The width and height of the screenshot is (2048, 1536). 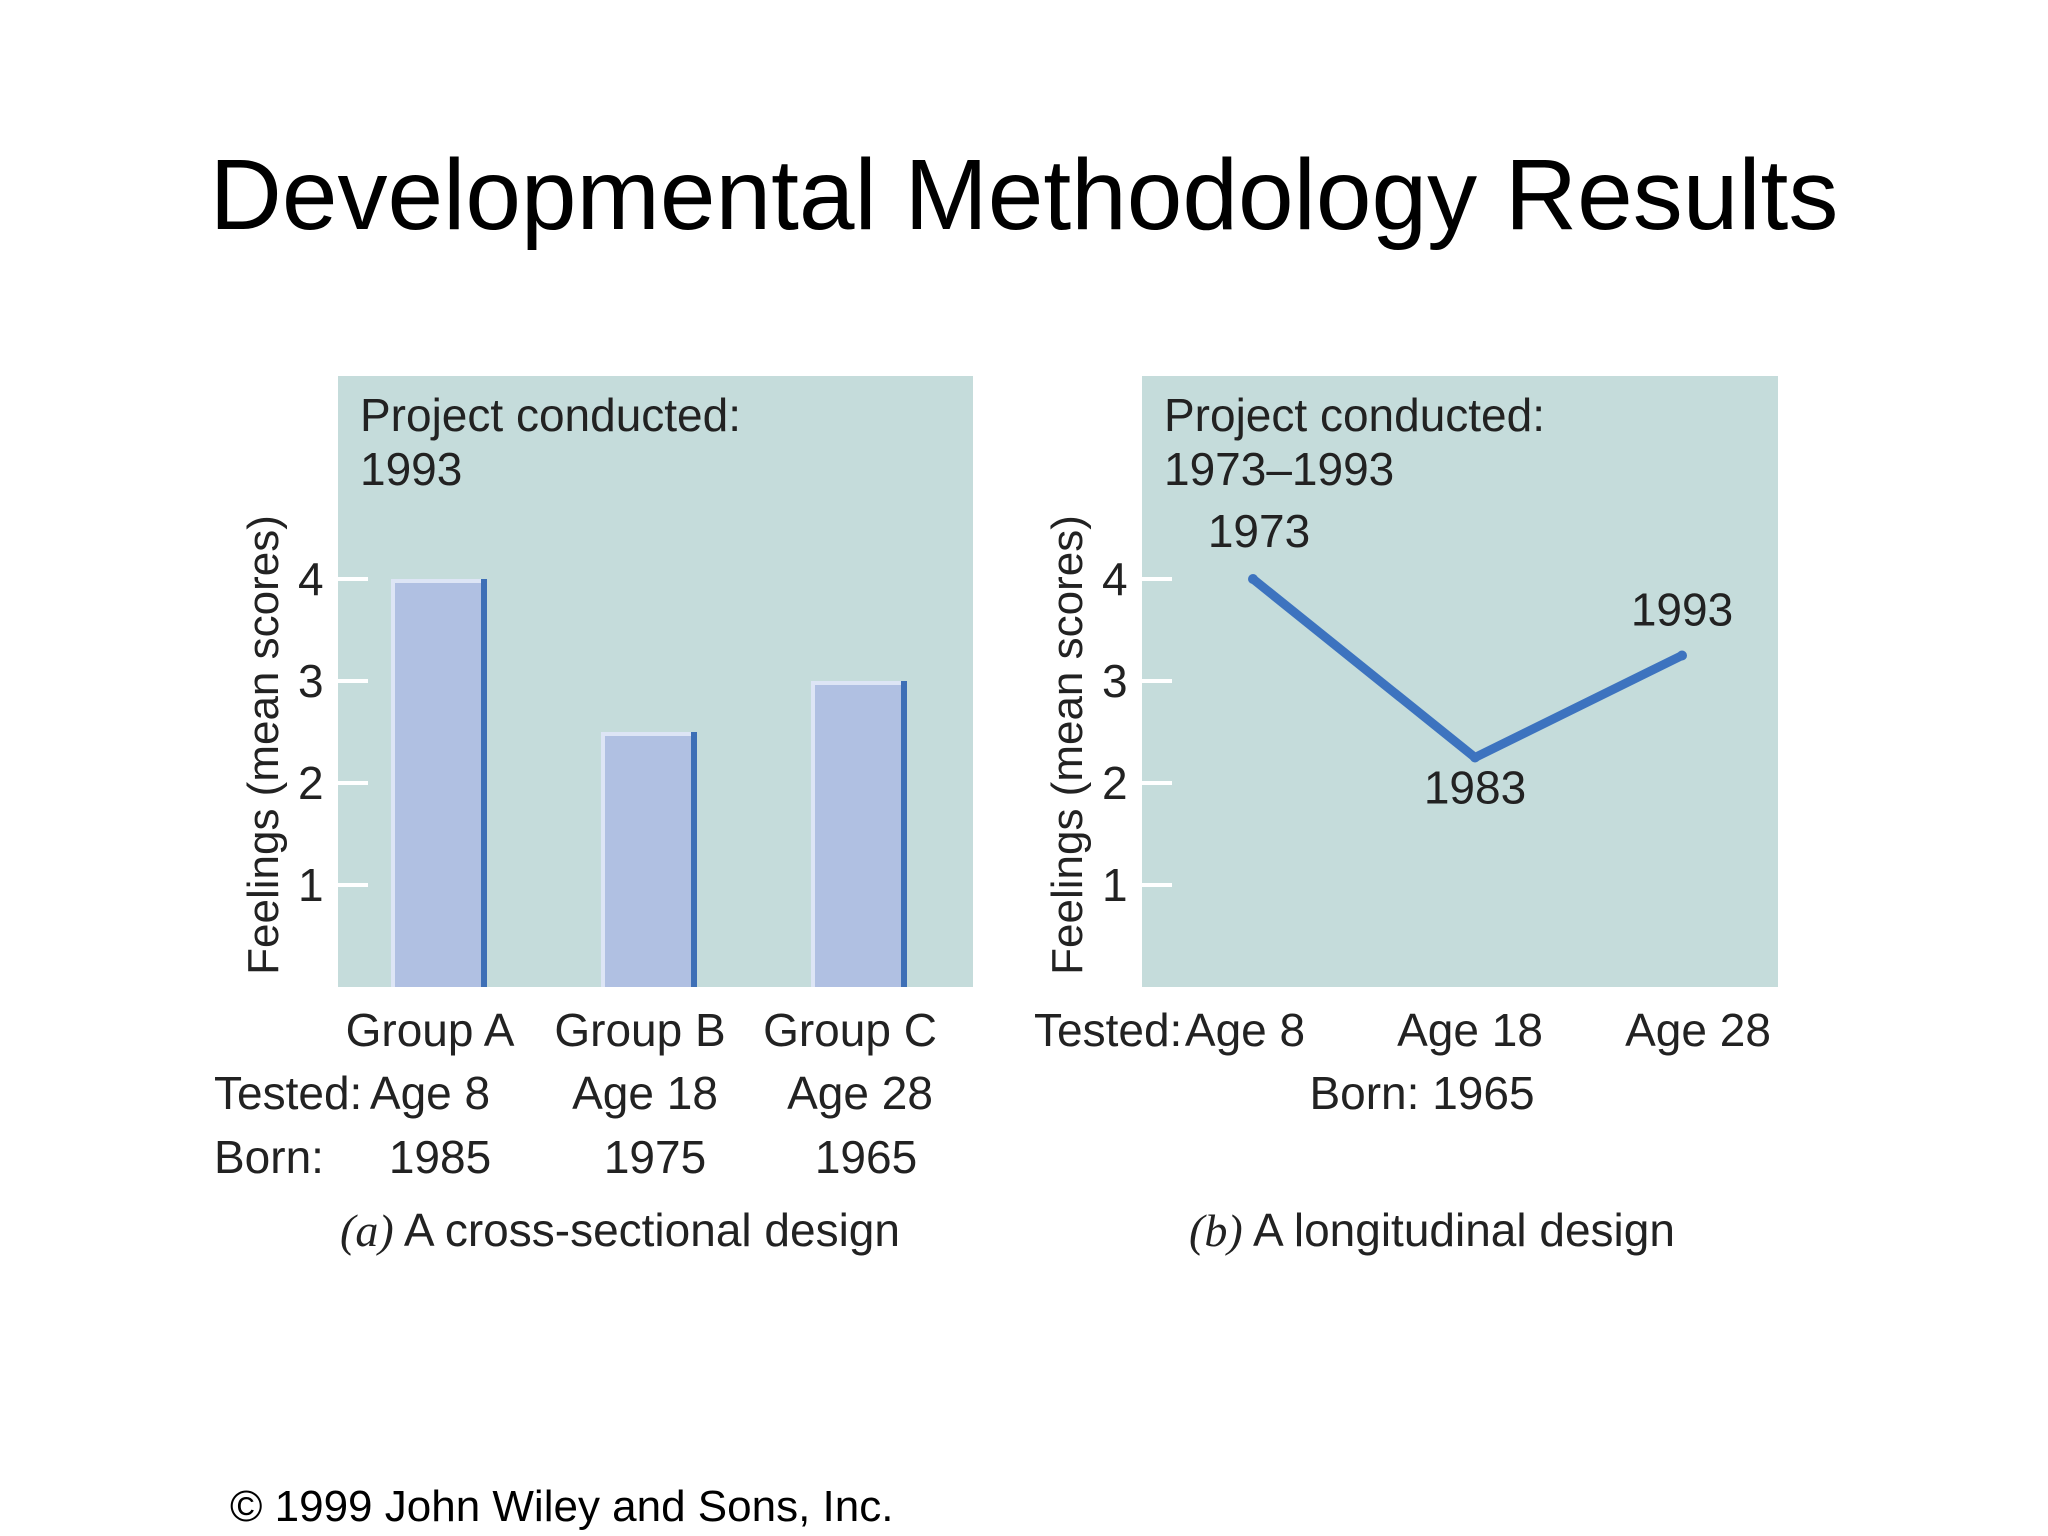 I want to click on data-point-1993, so click(x=1682, y=655).